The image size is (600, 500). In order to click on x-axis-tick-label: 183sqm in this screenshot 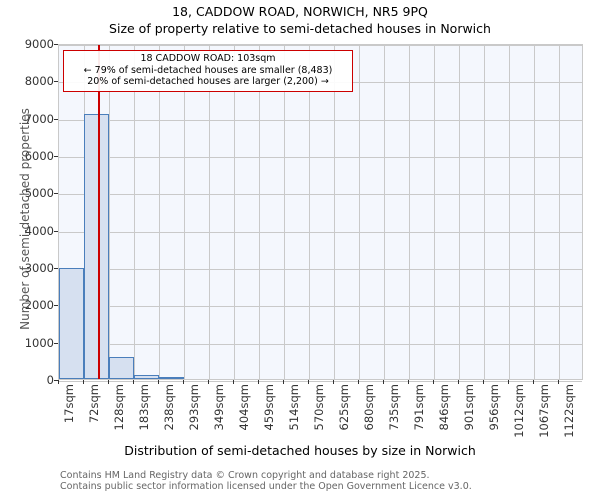, I will do `click(144, 407)`.